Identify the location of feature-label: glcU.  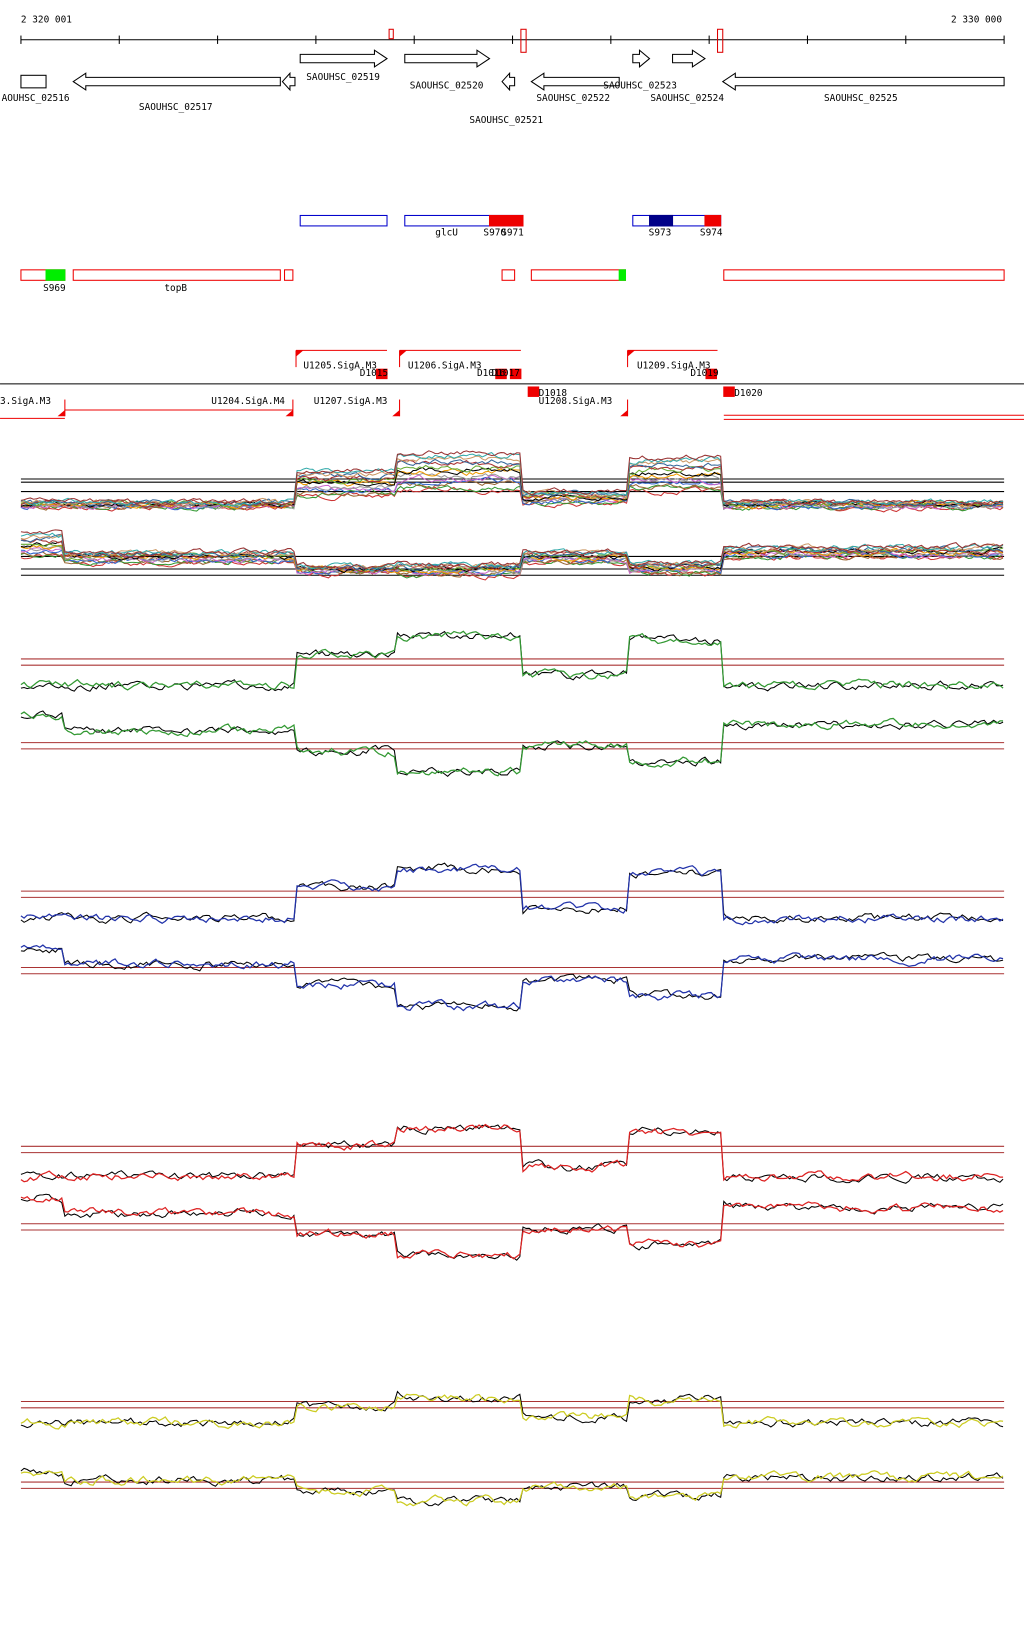
(446, 233).